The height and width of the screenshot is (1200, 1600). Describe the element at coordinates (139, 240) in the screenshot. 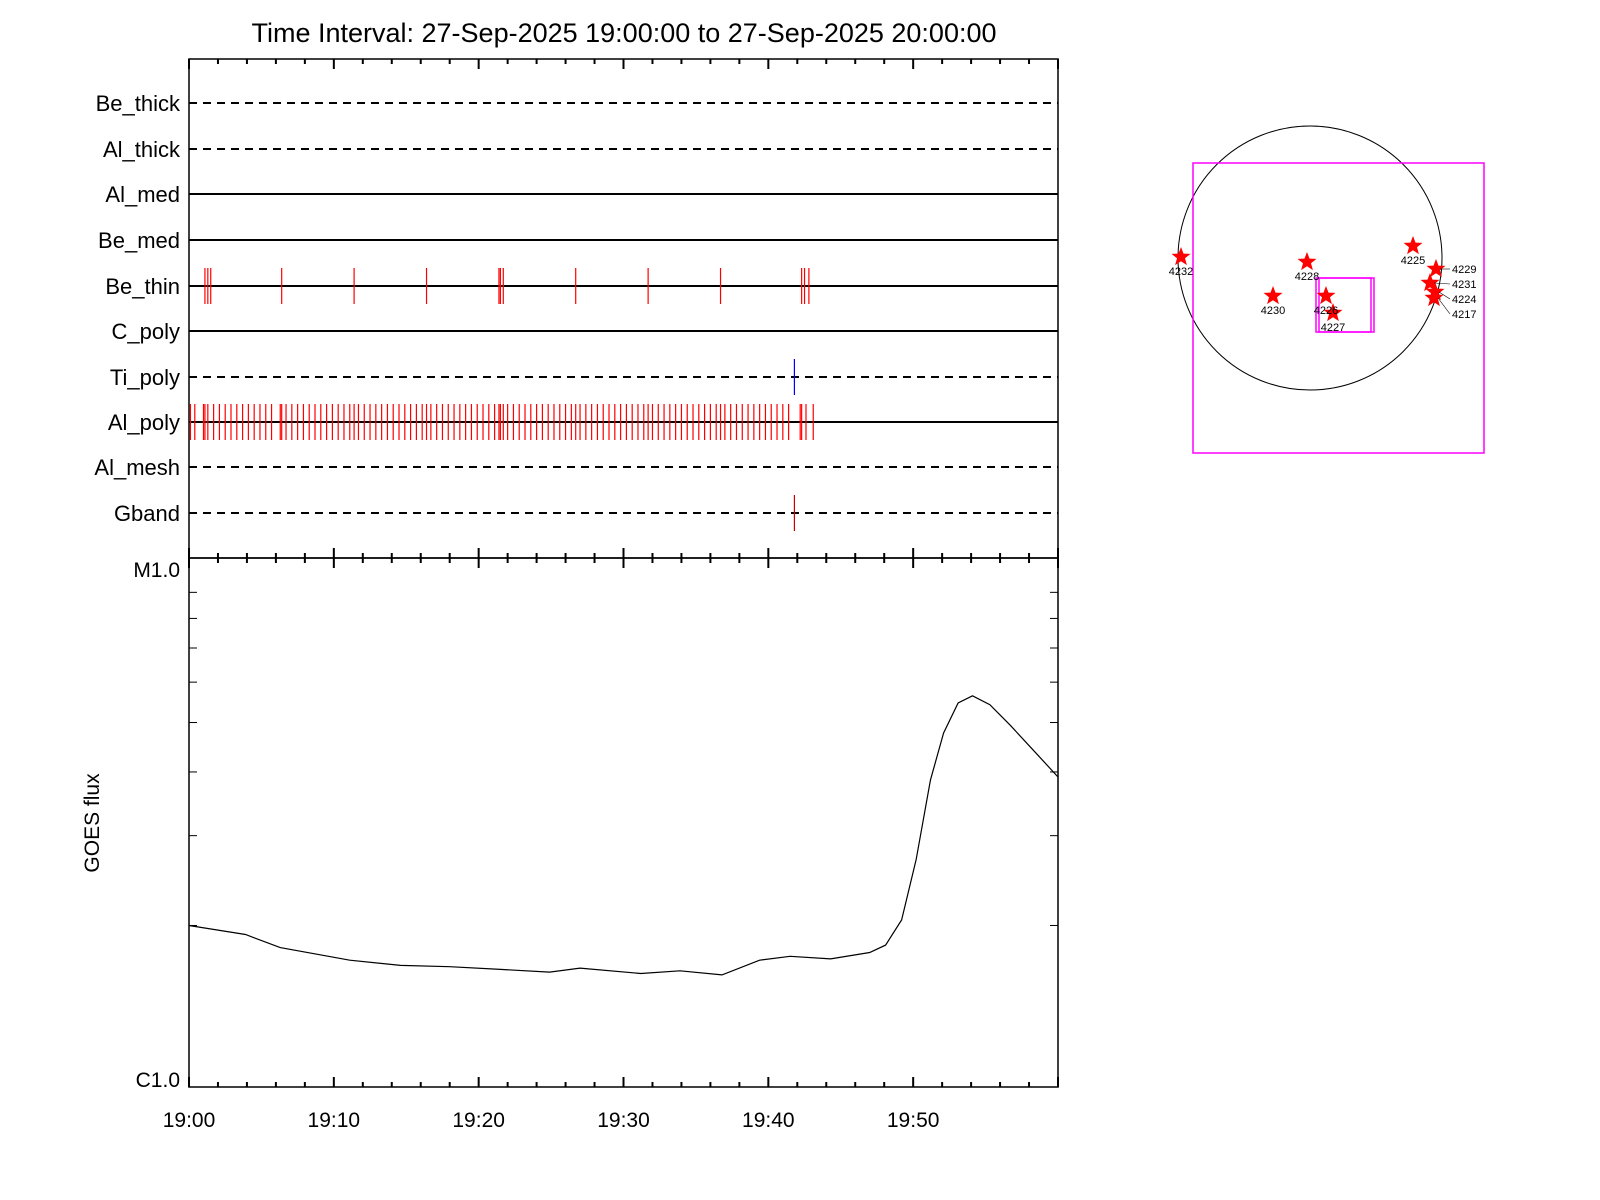

I see `channel-label-Be_med: Be_med` at that location.